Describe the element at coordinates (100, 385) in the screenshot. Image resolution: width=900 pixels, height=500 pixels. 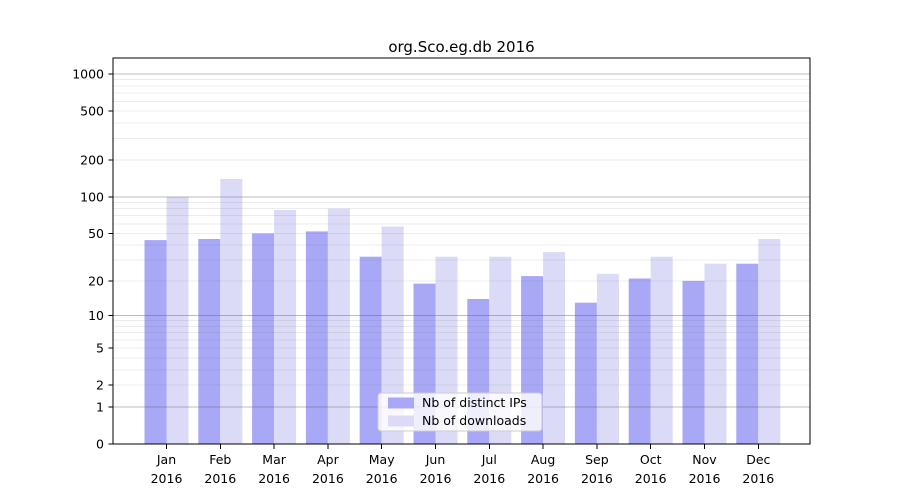
I see `y-tick-label: 2` at that location.